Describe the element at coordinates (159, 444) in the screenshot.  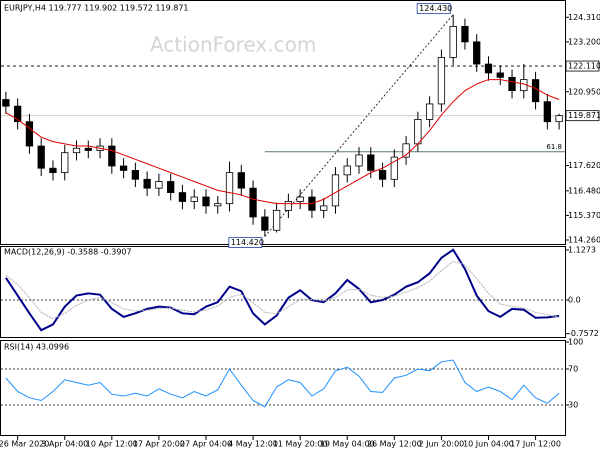
I see `x-tick-label: 17 Apr 20:00` at that location.